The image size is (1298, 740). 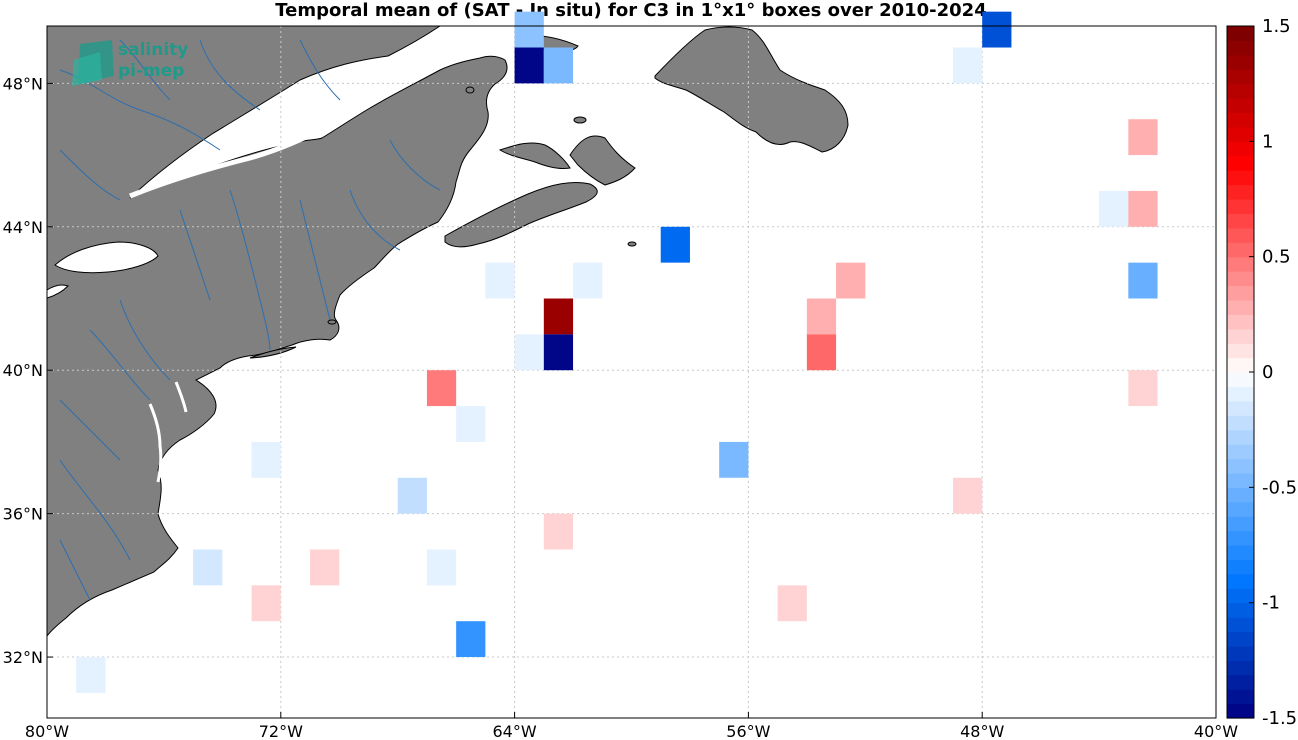 I want to click on cape-breton-island, so click(x=602, y=160).